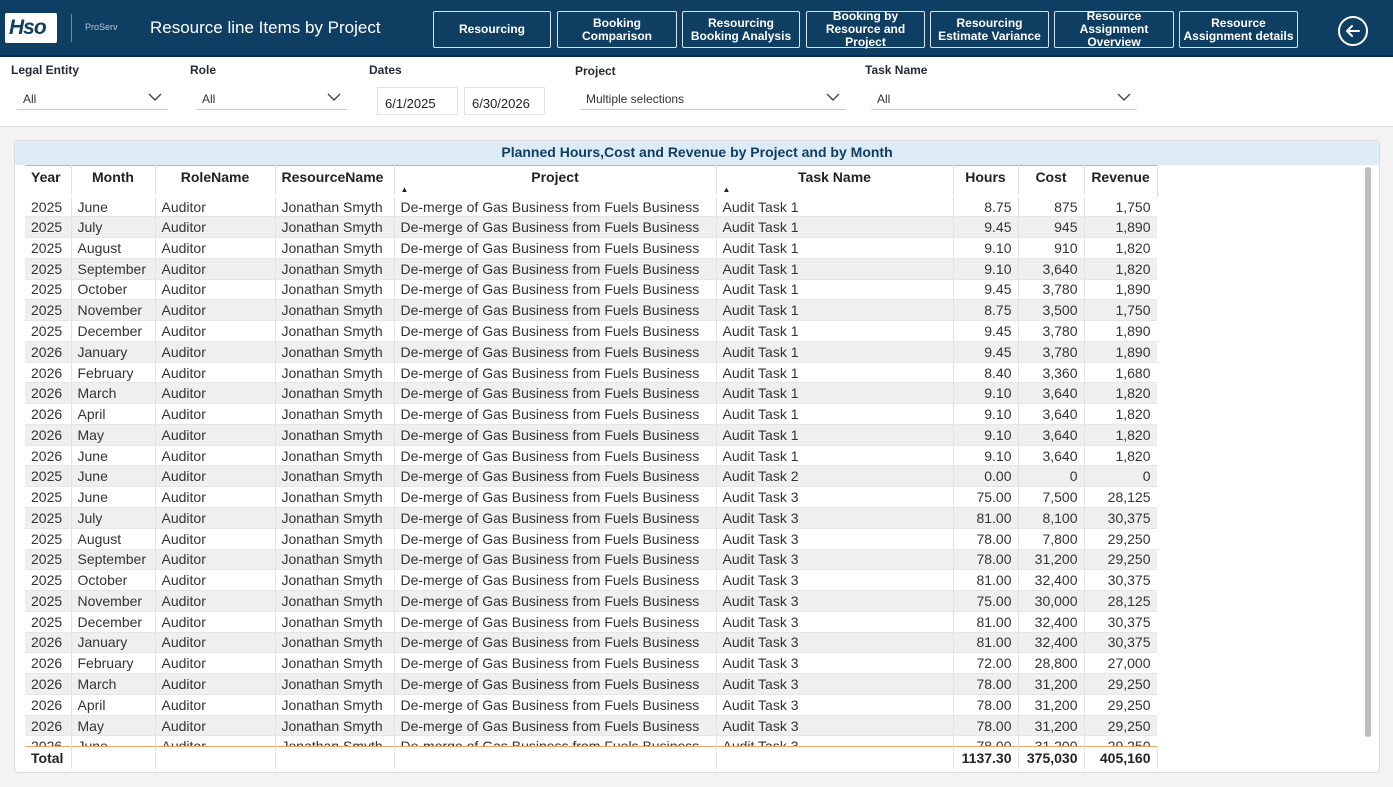  What do you see at coordinates (48, 726) in the screenshot?
I see `cell-year: 2026` at bounding box center [48, 726].